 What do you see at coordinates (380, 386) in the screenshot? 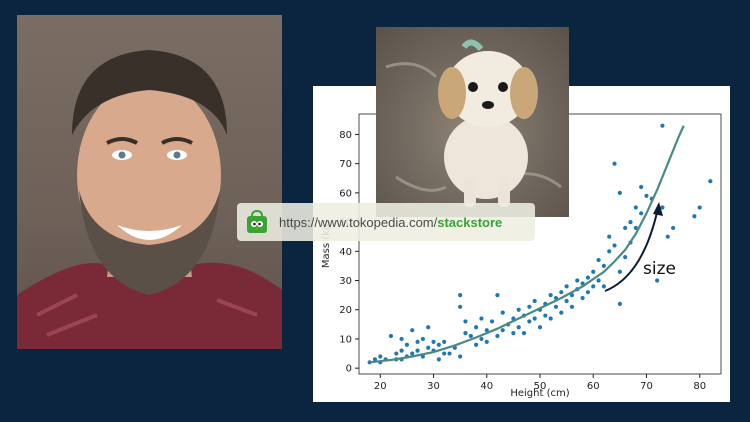
I see `x-tick-label: 20` at bounding box center [380, 386].